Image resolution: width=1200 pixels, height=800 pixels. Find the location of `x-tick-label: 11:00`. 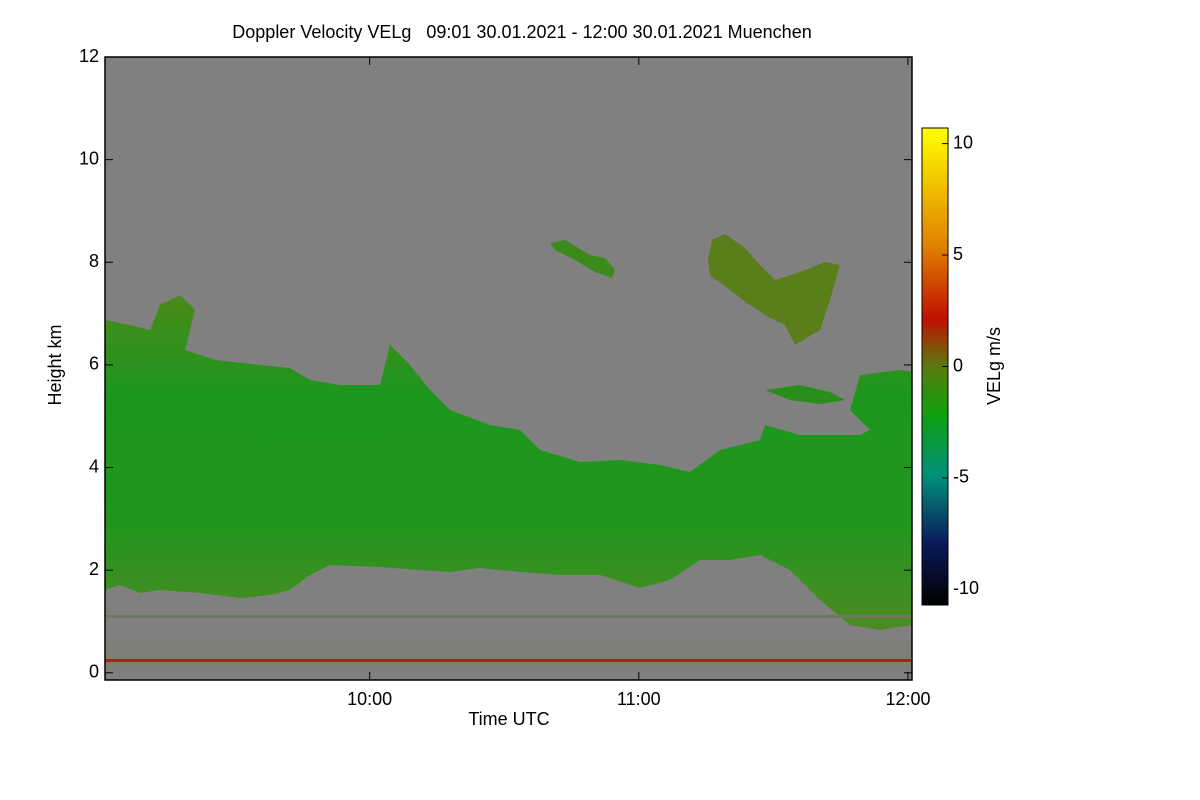

x-tick-label: 11:00 is located at coordinates (639, 699).